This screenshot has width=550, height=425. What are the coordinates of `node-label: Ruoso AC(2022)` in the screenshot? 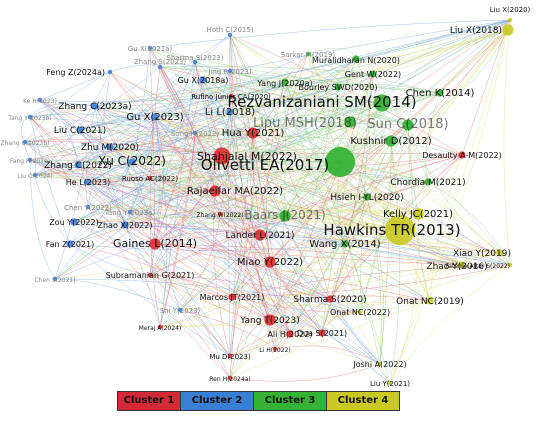 It's located at (150, 179).